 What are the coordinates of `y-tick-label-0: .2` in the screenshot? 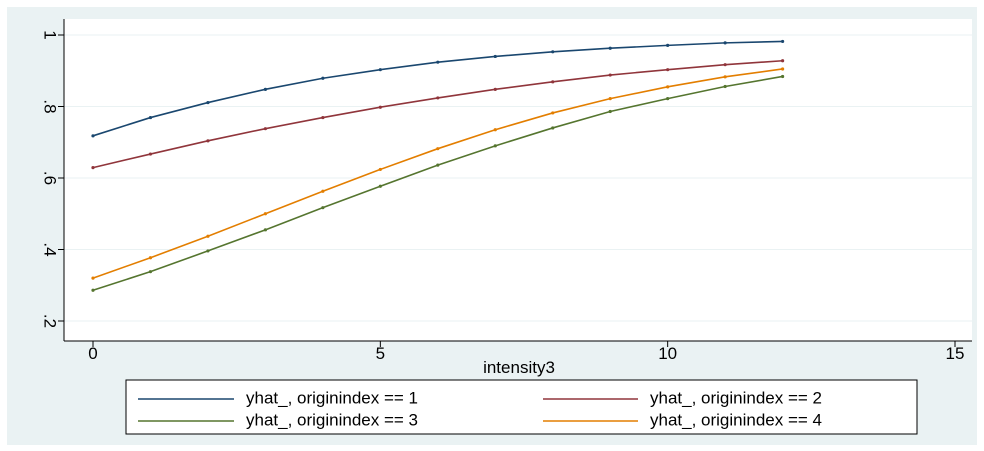 It's located at (50, 321).